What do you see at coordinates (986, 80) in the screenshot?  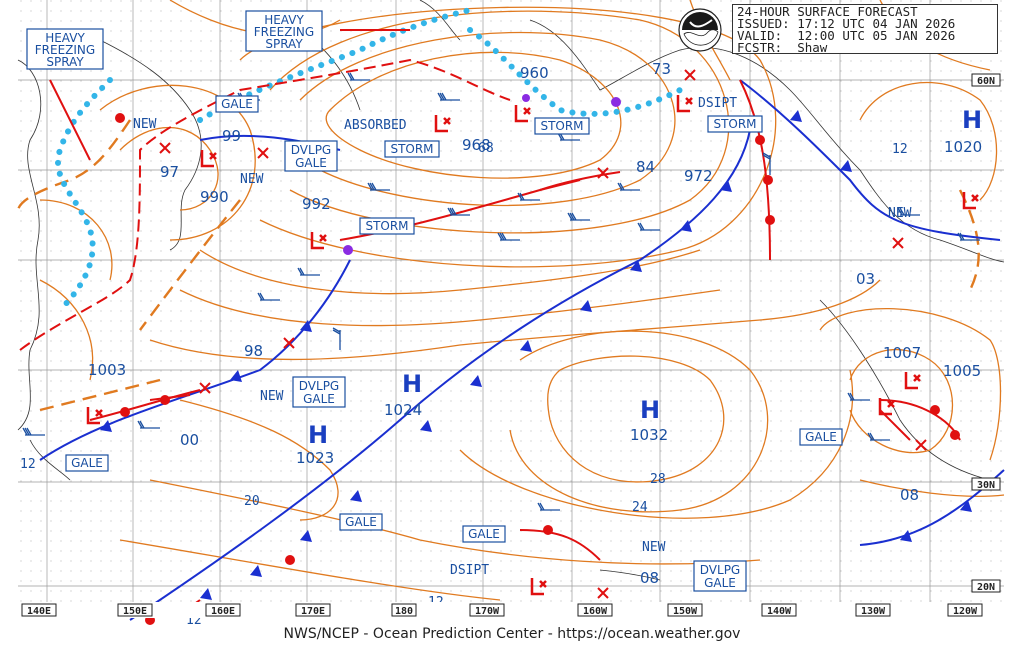 I see `lat-tick: 60N` at bounding box center [986, 80].